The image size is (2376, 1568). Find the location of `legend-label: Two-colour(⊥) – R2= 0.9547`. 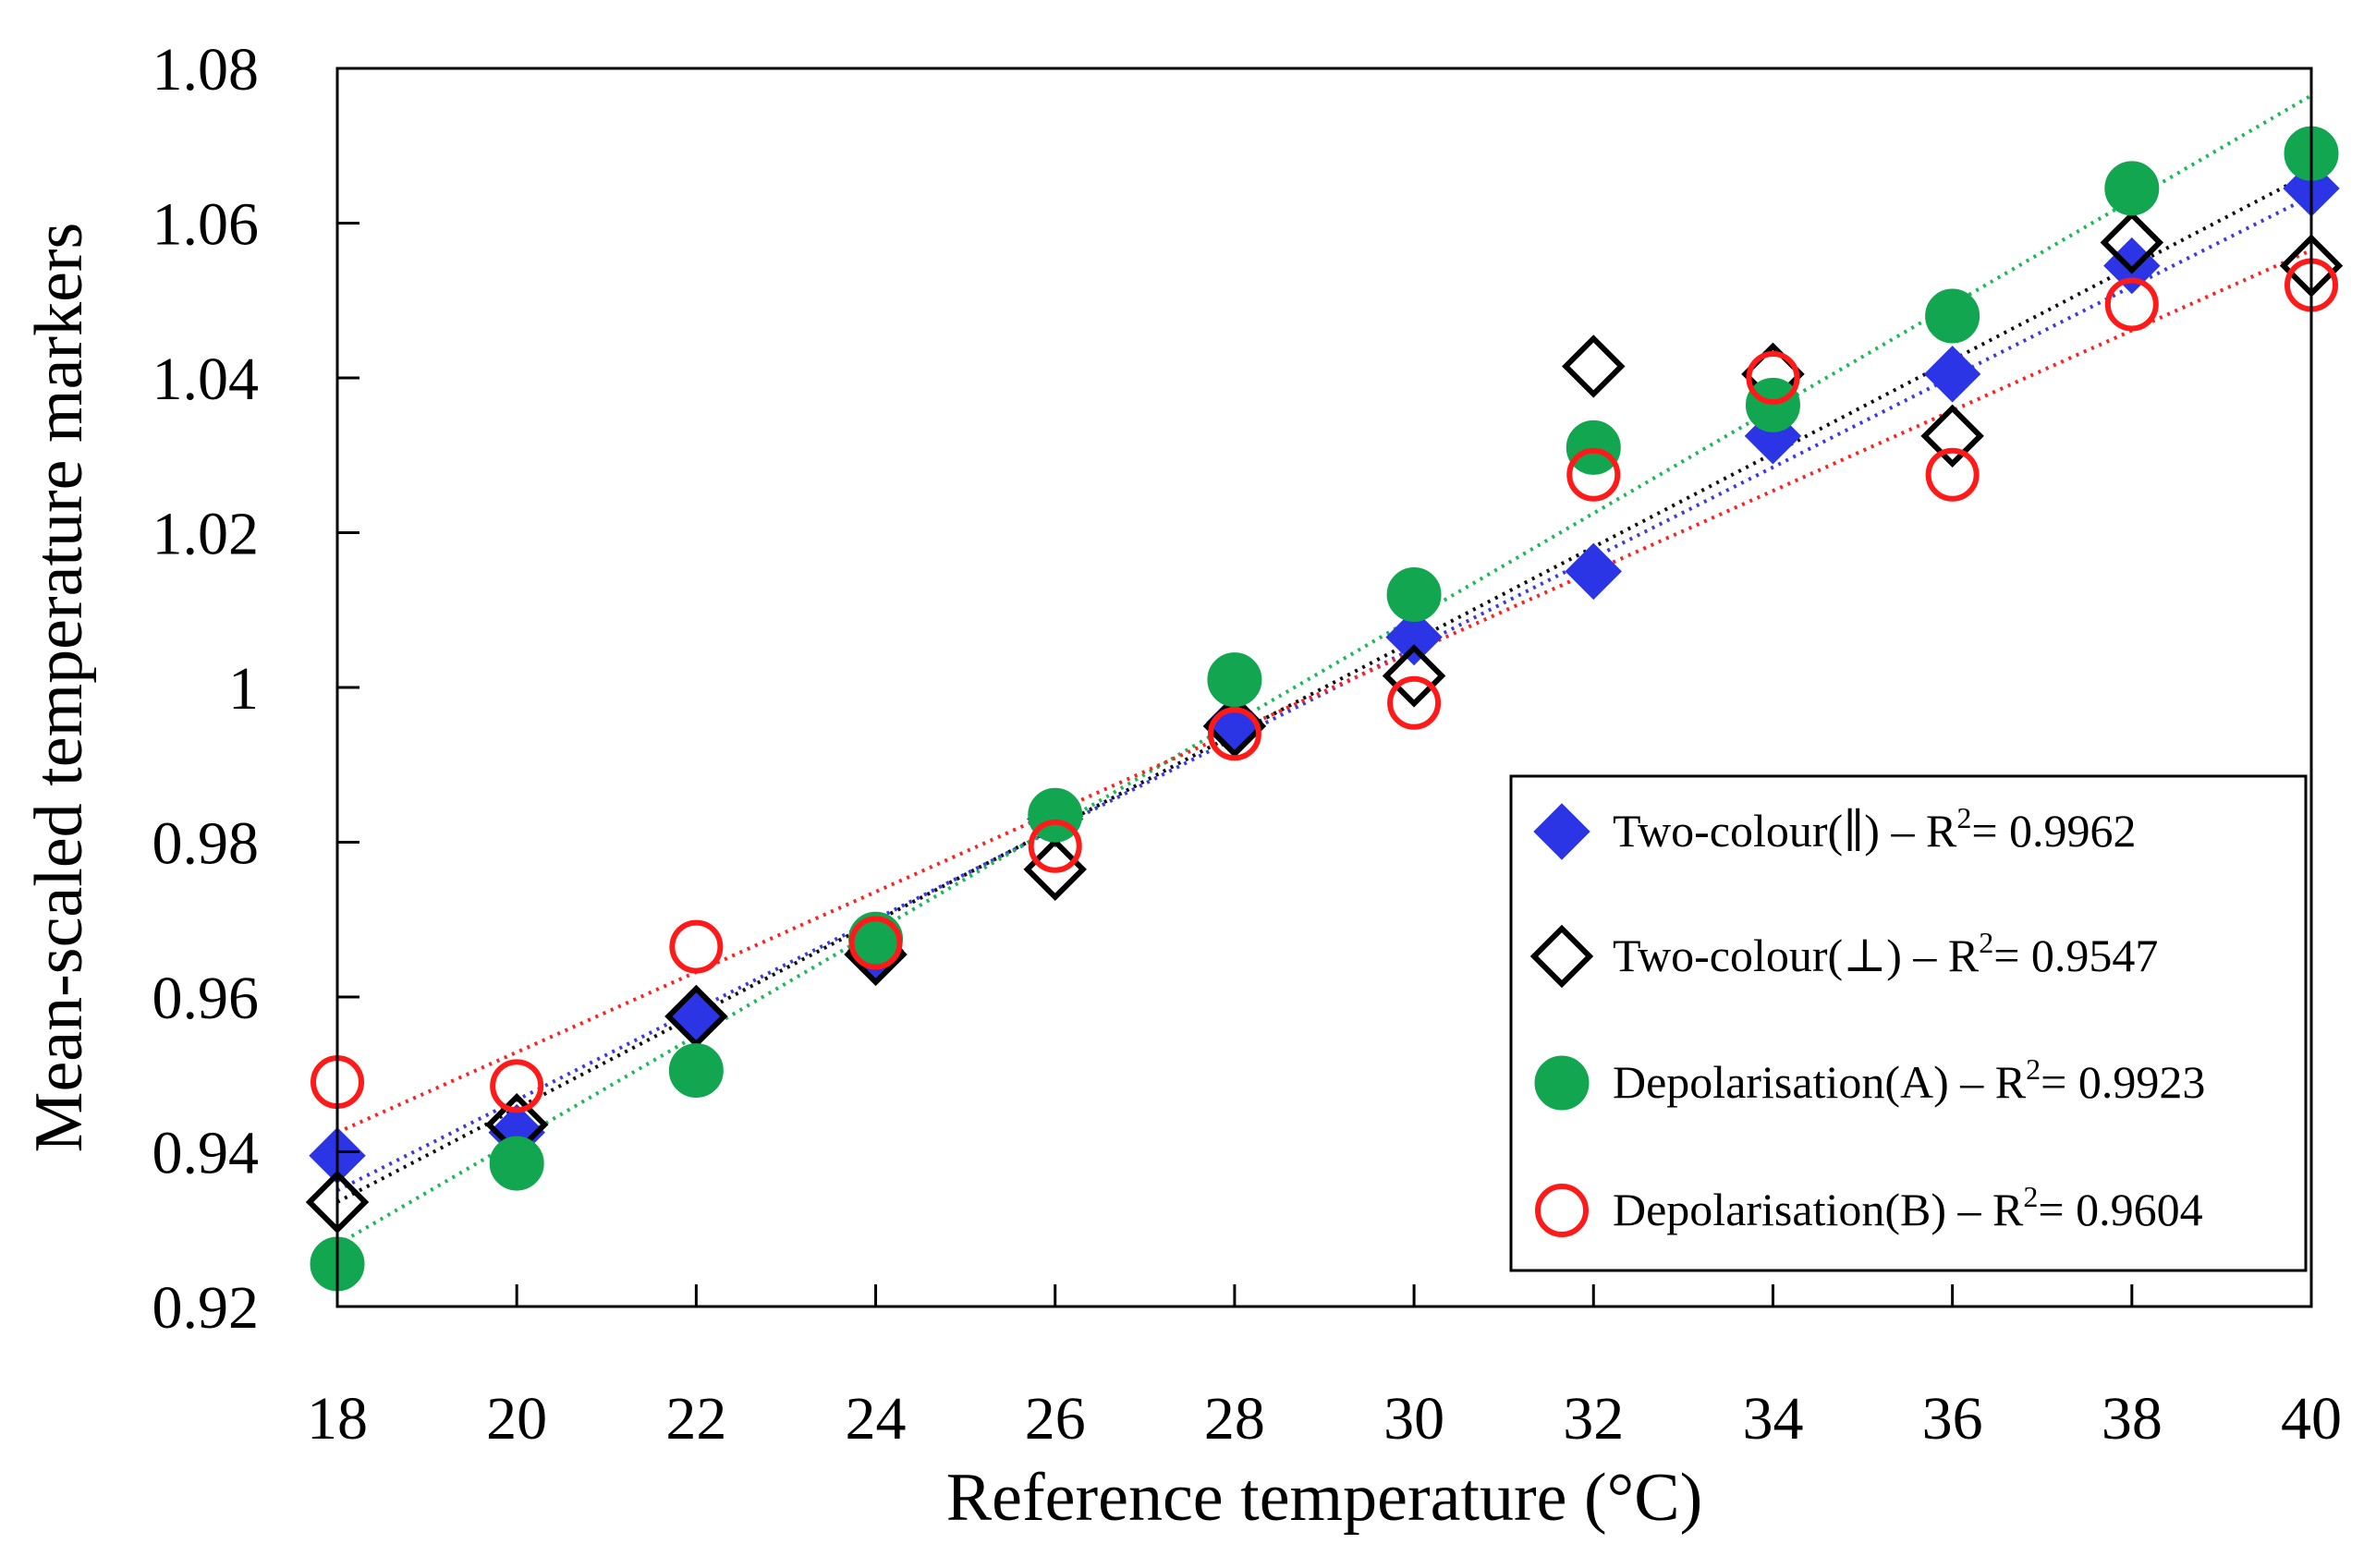

legend-label: Two-colour(⊥) – R2= 0.9547 is located at coordinates (1885, 953).